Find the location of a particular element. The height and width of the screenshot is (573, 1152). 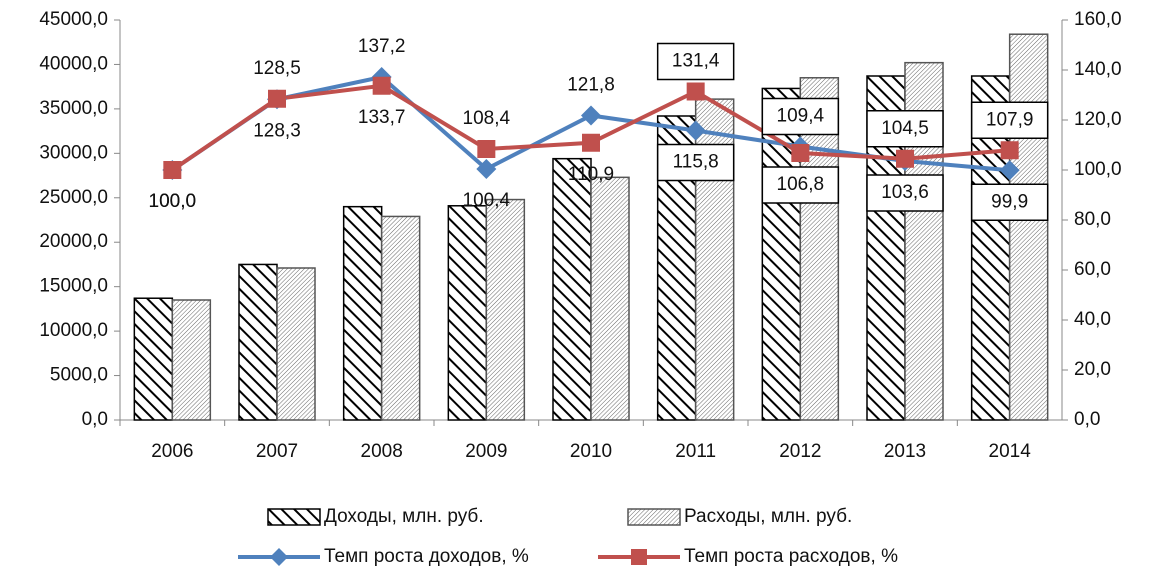

data-label: 100,4 is located at coordinates (487, 200).